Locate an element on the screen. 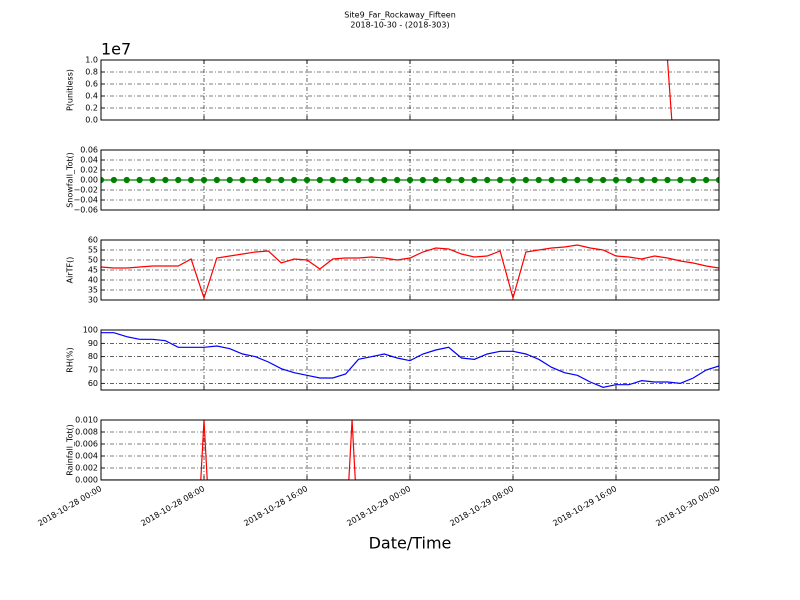 The height and width of the screenshot is (600, 800). y-tick-label: 45 is located at coordinates (93, 270).